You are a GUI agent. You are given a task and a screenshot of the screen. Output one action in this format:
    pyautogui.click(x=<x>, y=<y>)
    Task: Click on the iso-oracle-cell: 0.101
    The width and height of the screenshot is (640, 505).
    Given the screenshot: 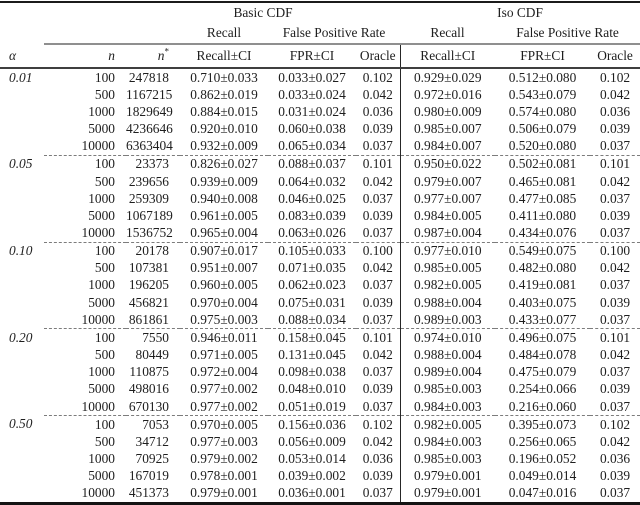 What is the action you would take?
    pyautogui.click(x=615, y=337)
    